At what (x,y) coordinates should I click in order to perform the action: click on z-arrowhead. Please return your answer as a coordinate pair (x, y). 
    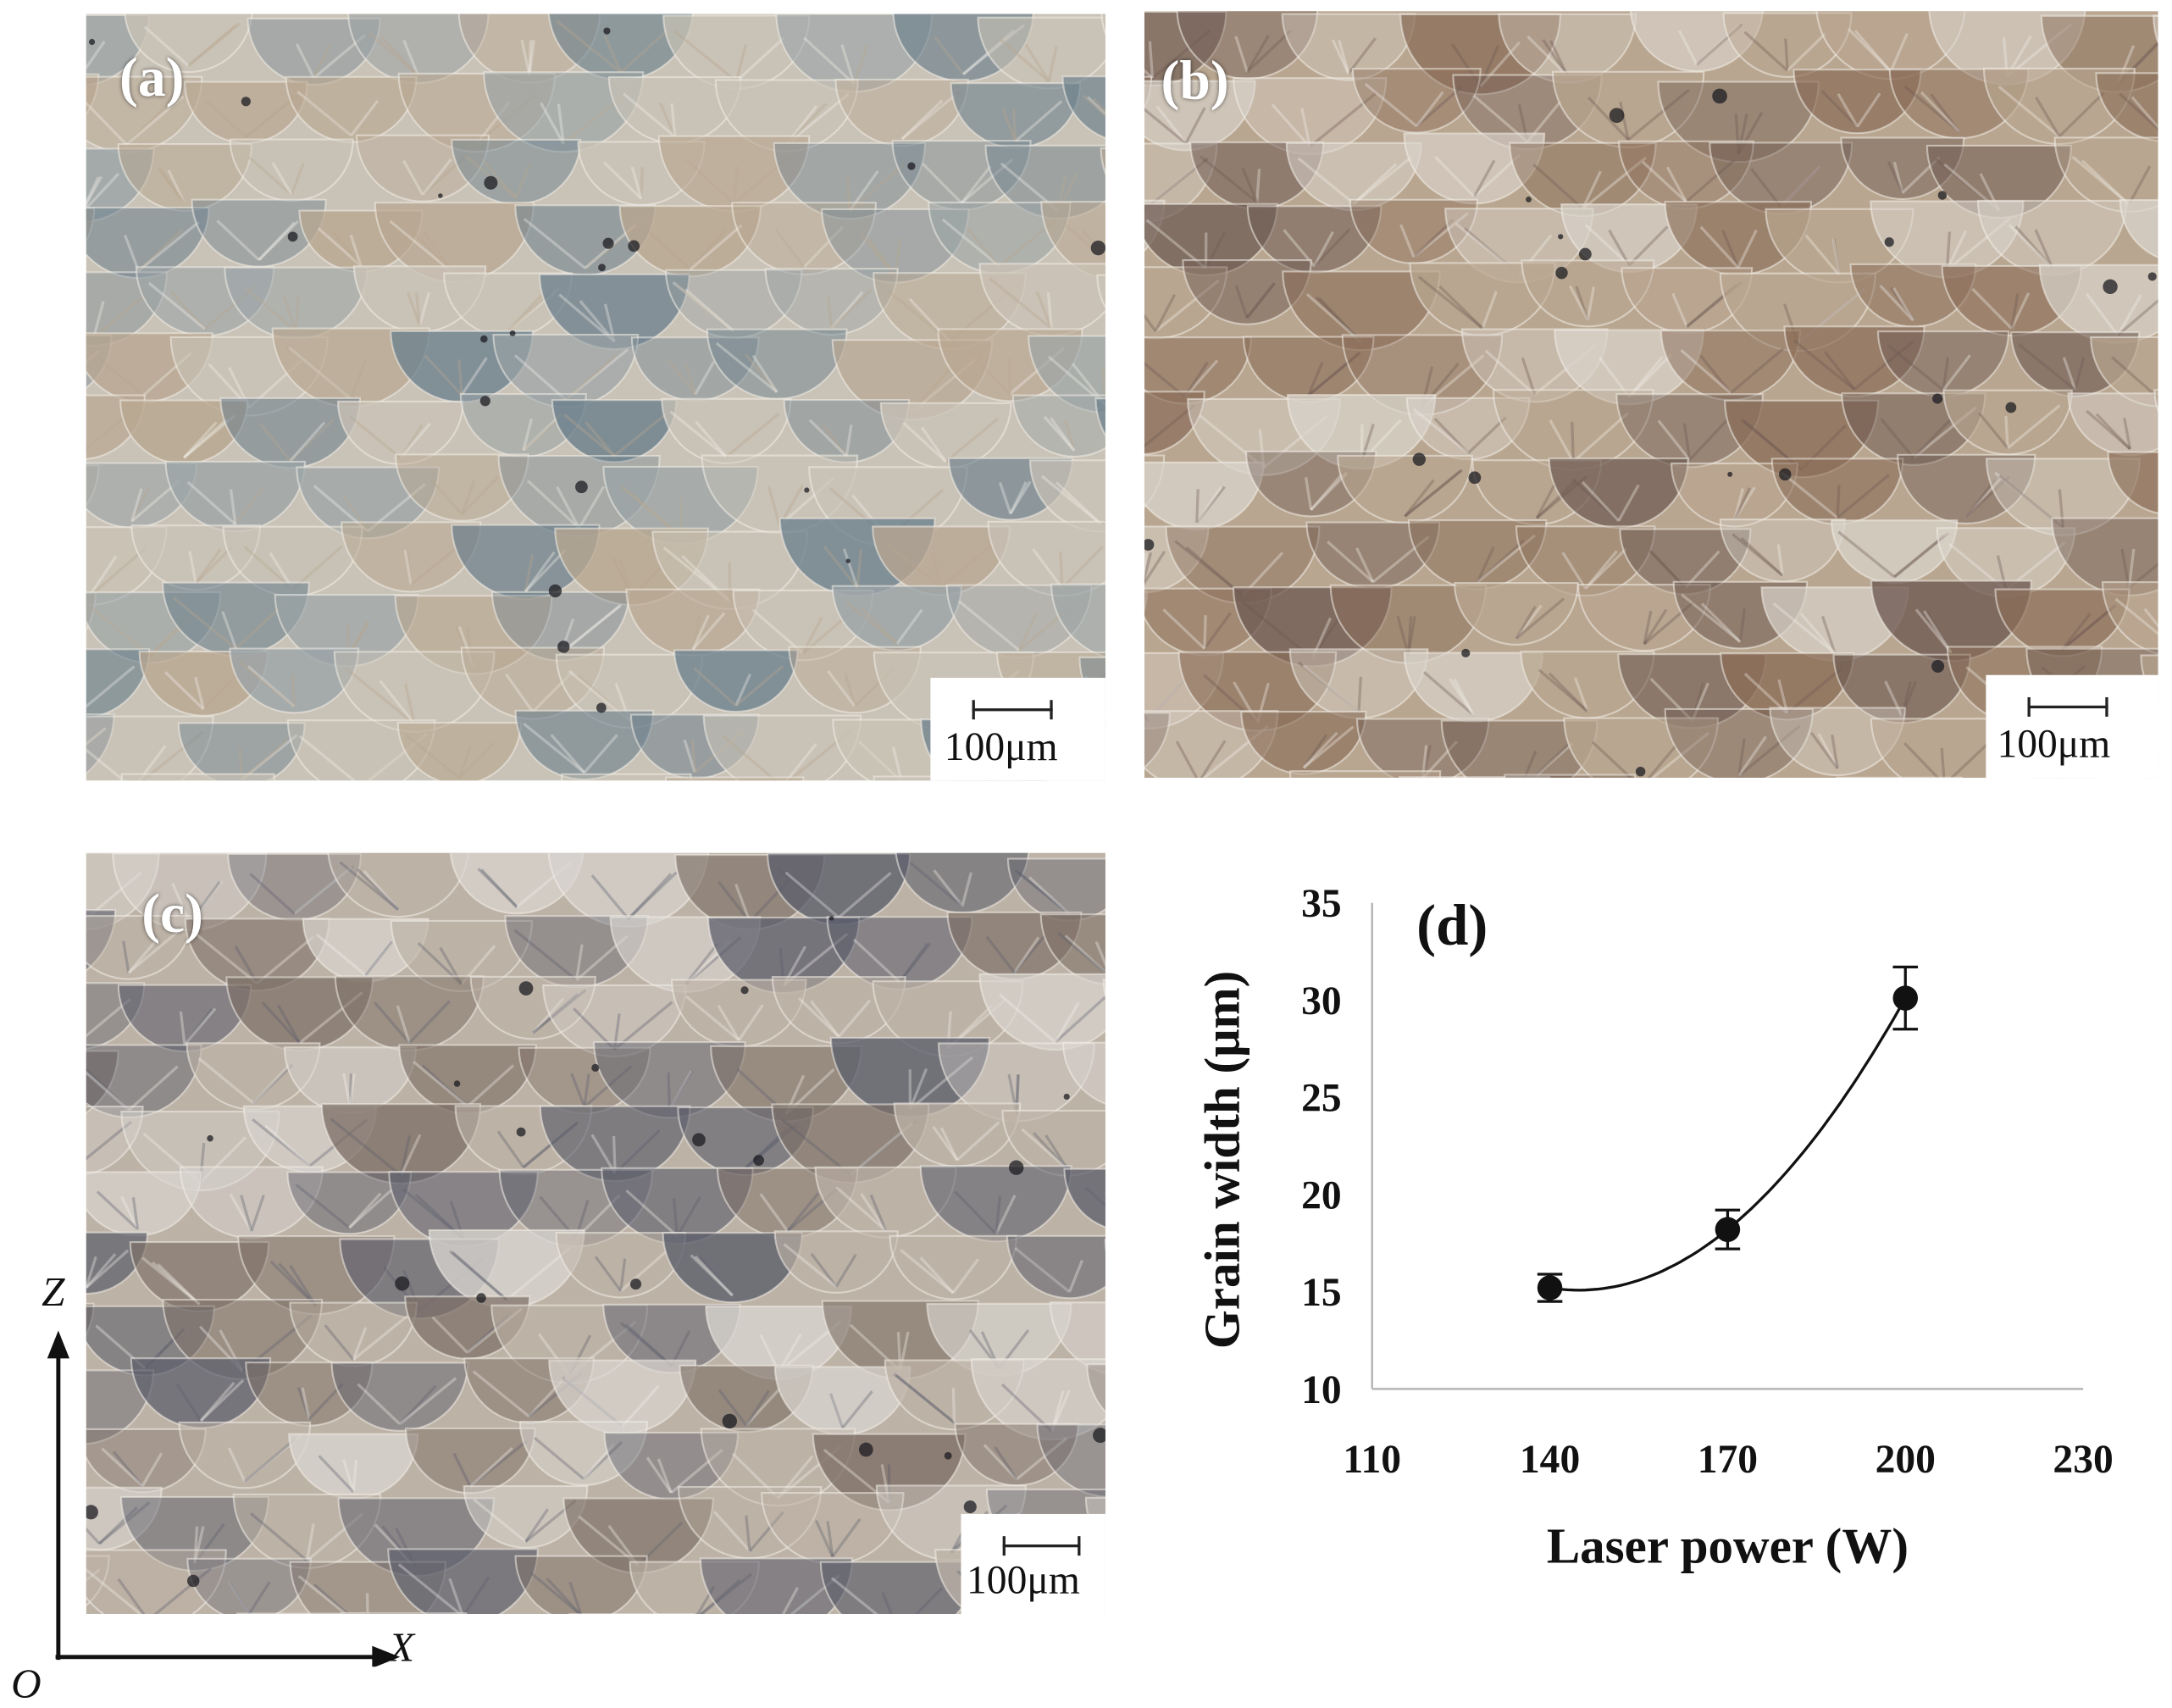
    Looking at the image, I should click on (58, 1345).